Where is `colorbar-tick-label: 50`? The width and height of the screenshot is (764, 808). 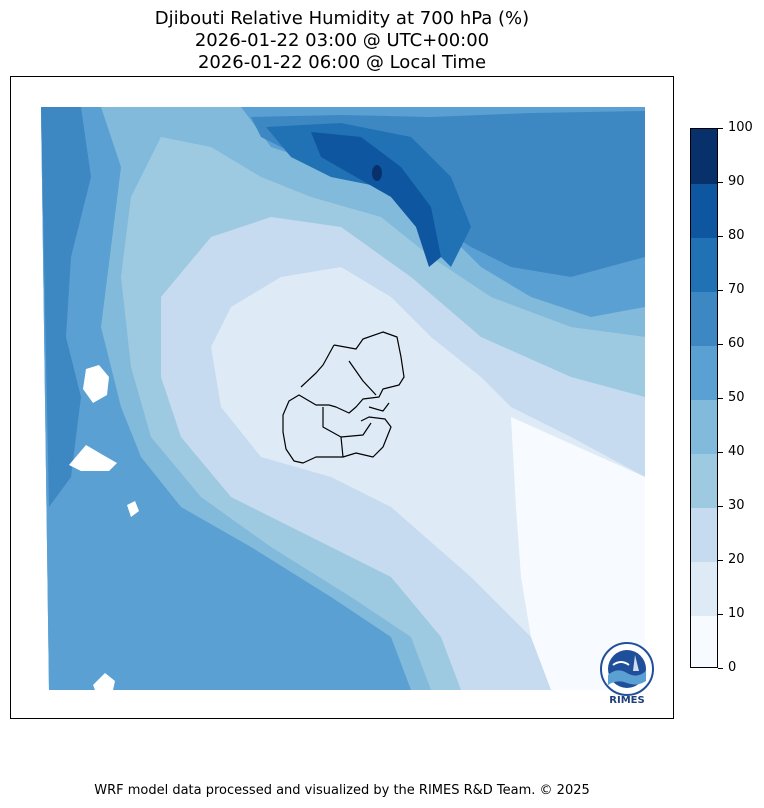 colorbar-tick-label: 50 is located at coordinates (736, 397).